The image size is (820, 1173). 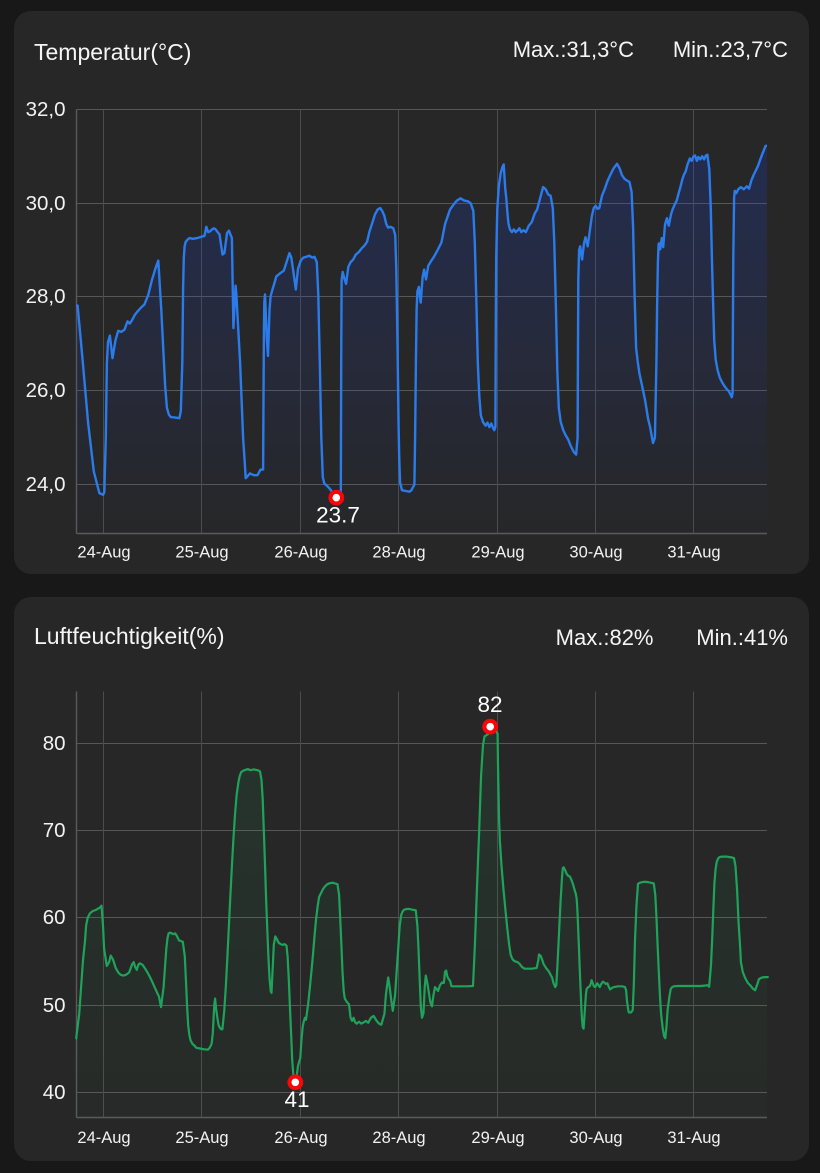 I want to click on svg-text: Max.:82%, so click(x=605, y=637).